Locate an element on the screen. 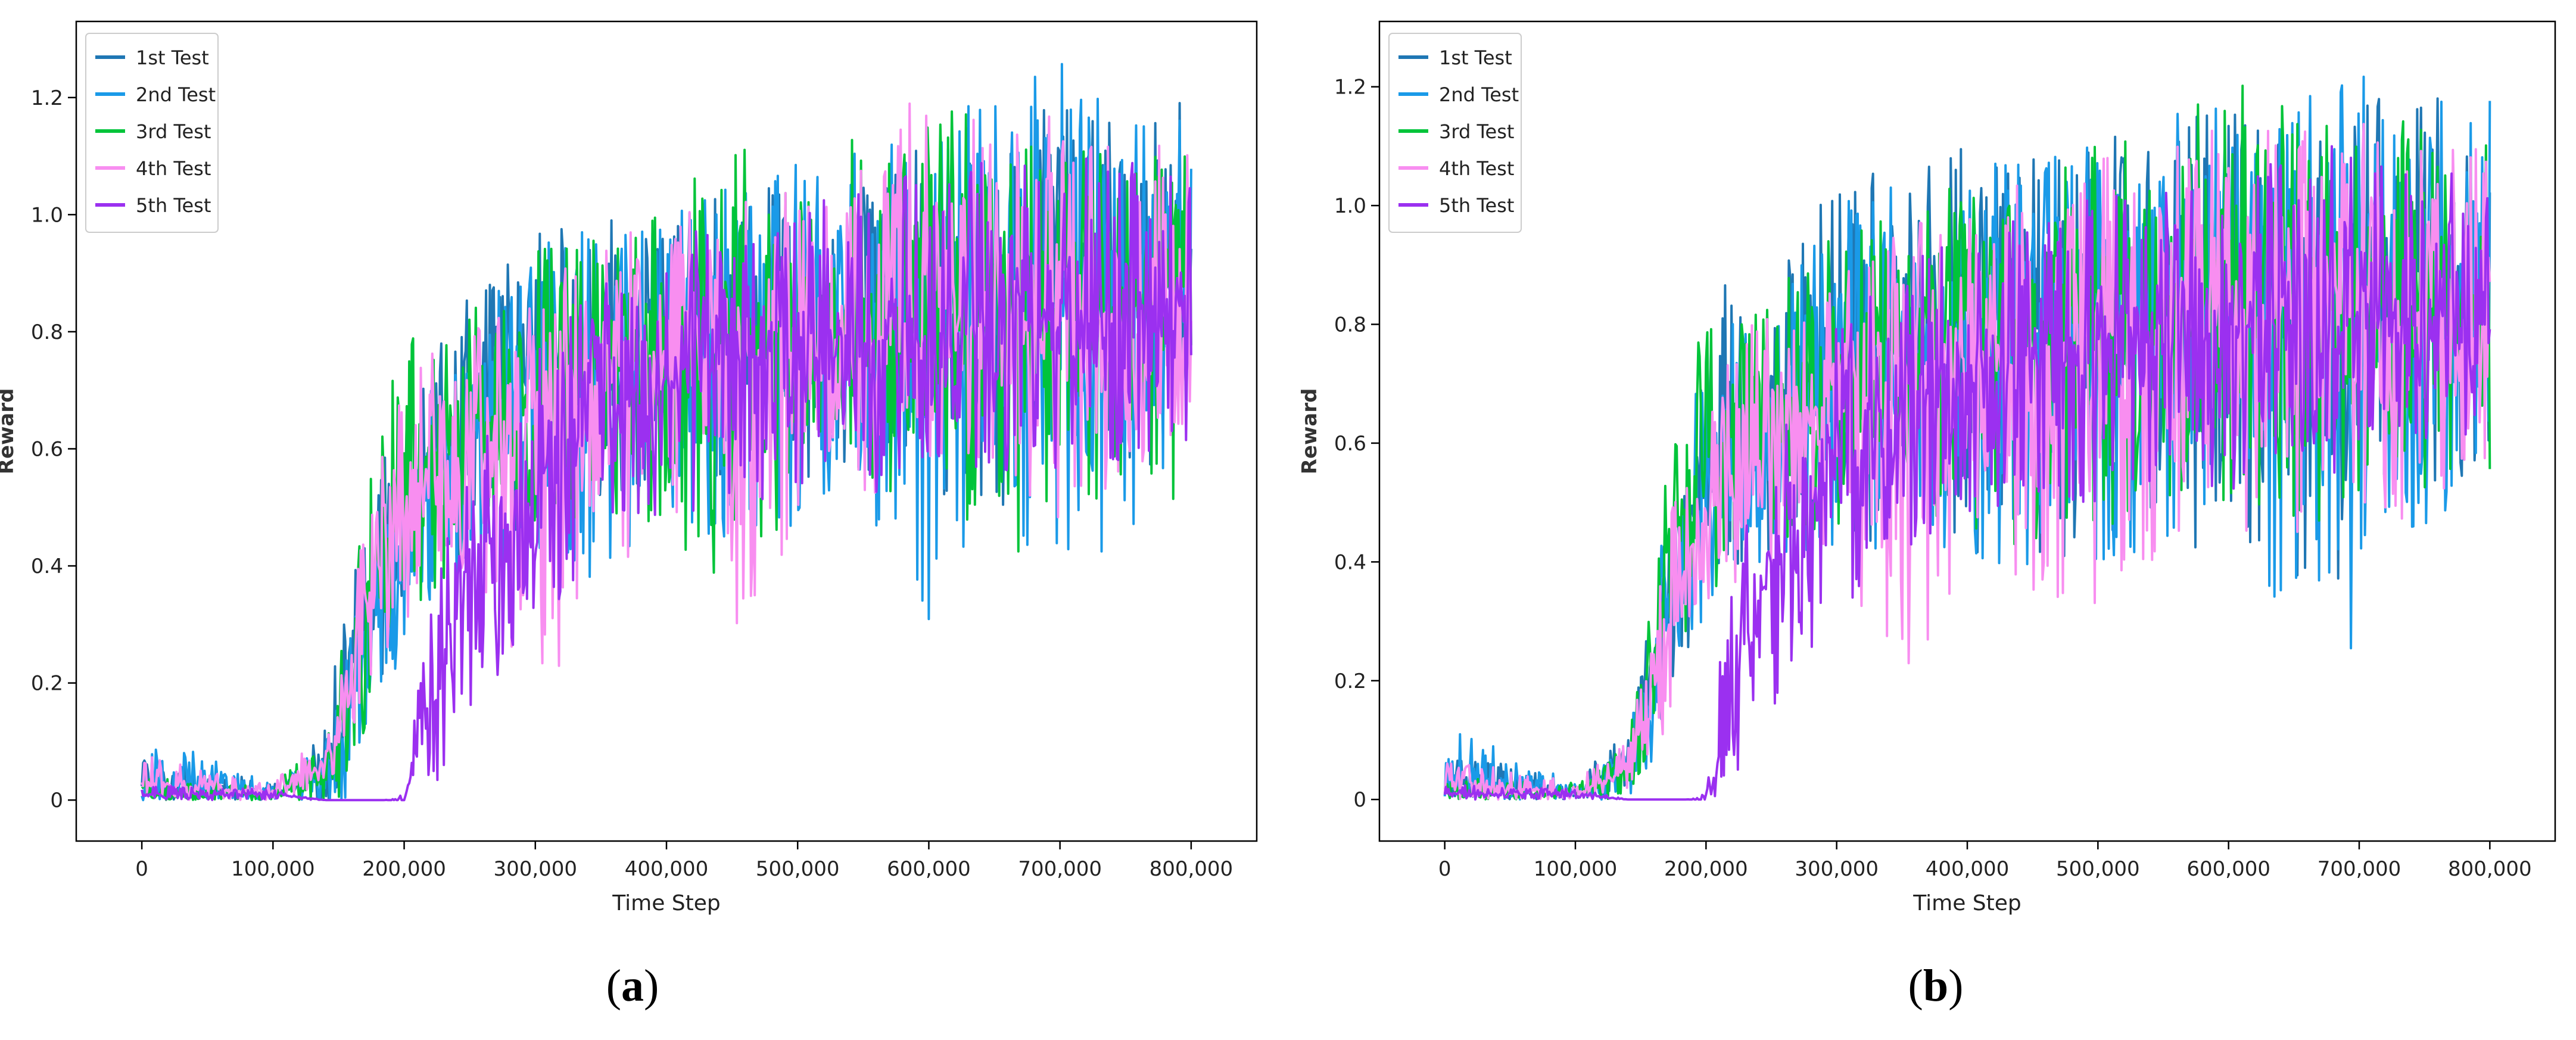  caption-b: (b) is located at coordinates (1936, 986).